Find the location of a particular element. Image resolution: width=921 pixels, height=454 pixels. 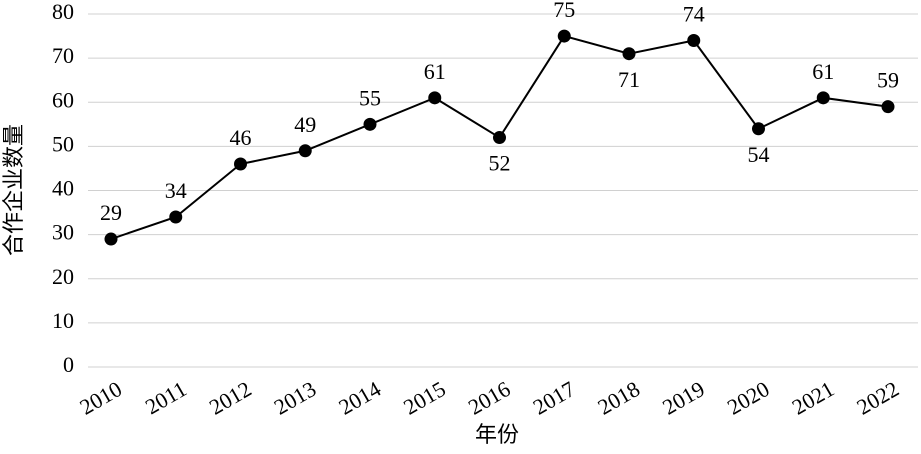

data-label: 46 is located at coordinates (241, 137).